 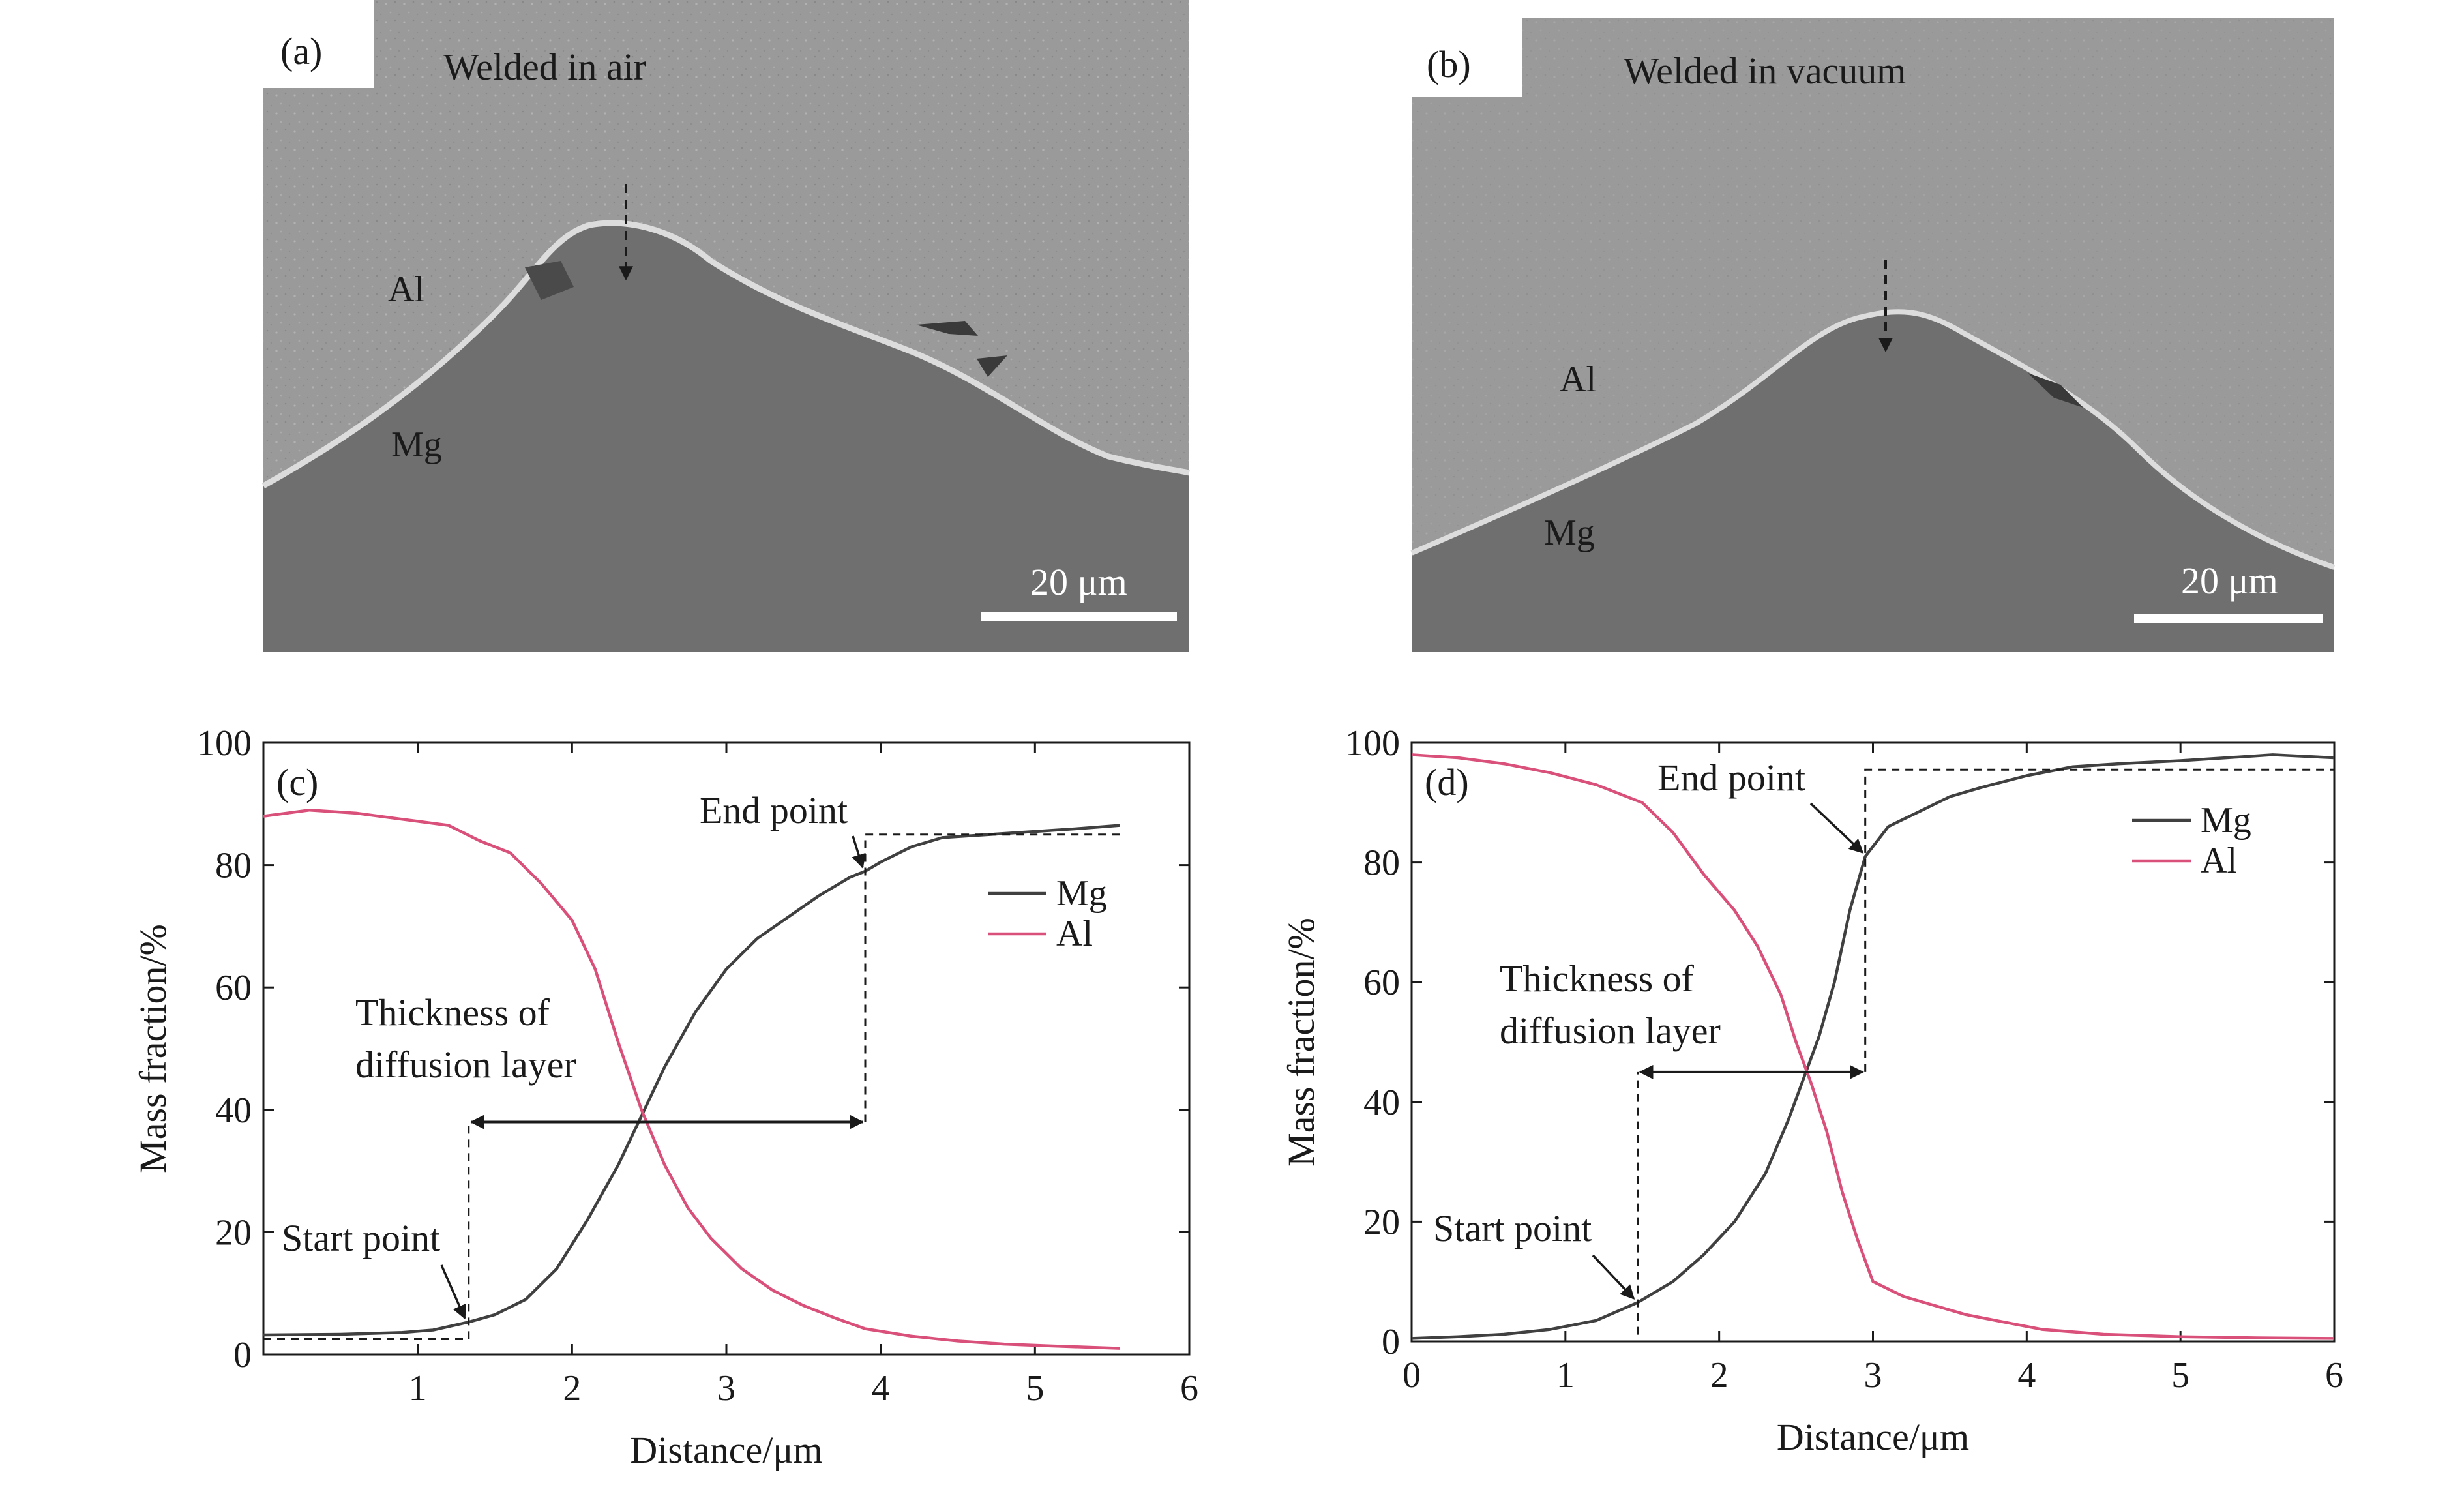 What do you see at coordinates (1765, 71) in the screenshot?
I see `micrograph-title: Welded in vacuum` at bounding box center [1765, 71].